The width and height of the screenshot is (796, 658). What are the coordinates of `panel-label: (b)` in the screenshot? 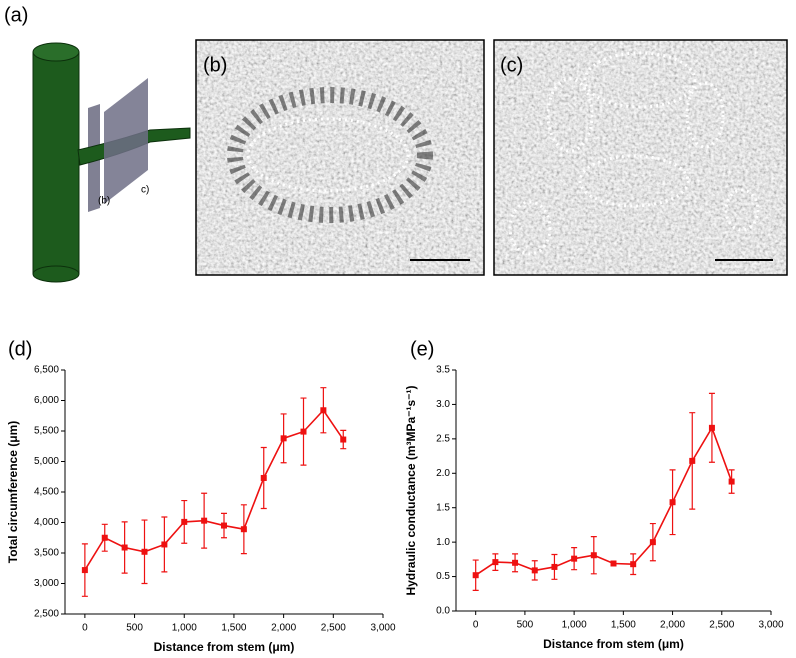 It's located at (215, 65).